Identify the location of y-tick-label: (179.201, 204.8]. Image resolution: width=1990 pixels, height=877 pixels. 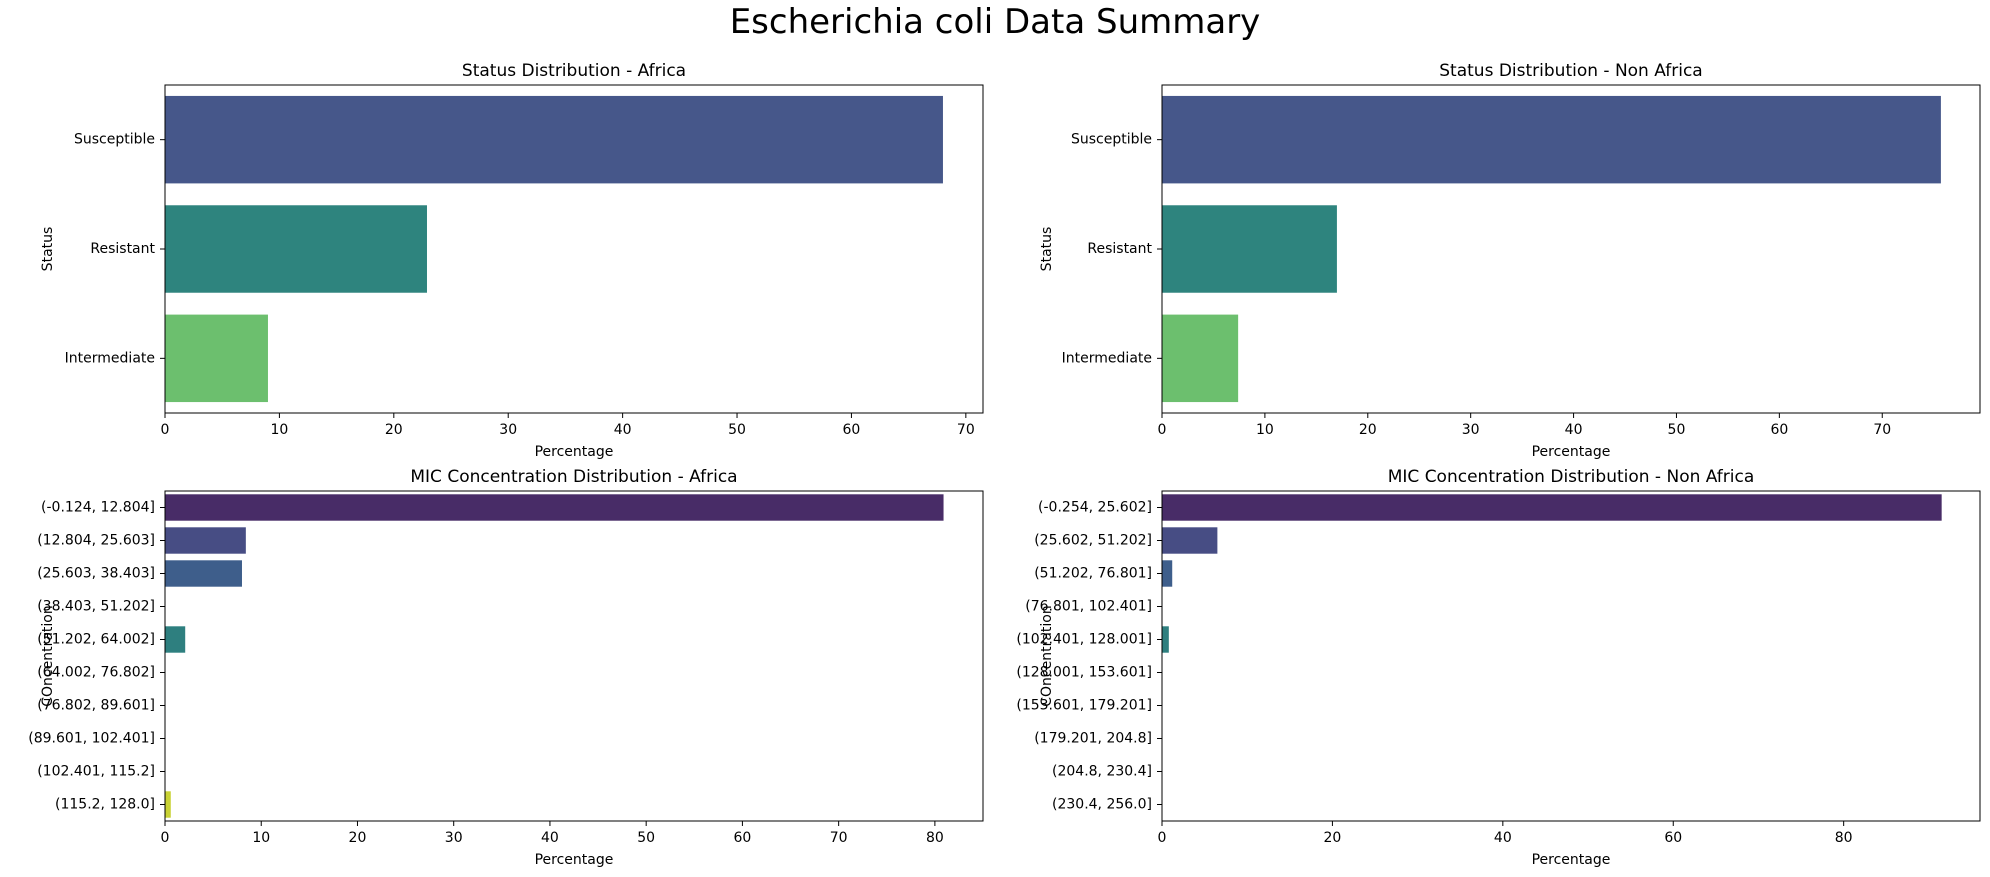
(1093, 739).